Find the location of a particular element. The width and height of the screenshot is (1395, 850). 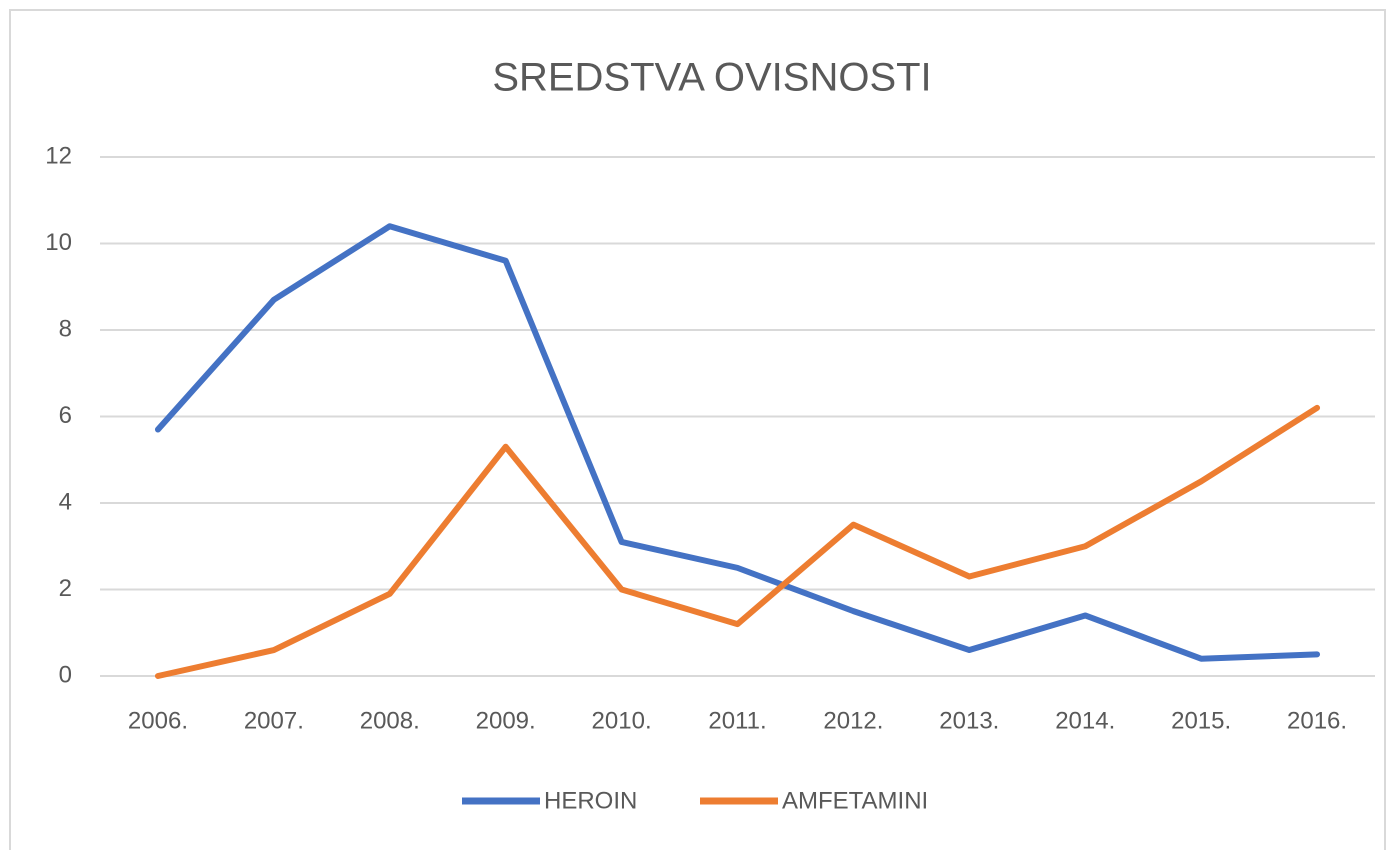

x-tick-label: 2012. is located at coordinates (853, 720).